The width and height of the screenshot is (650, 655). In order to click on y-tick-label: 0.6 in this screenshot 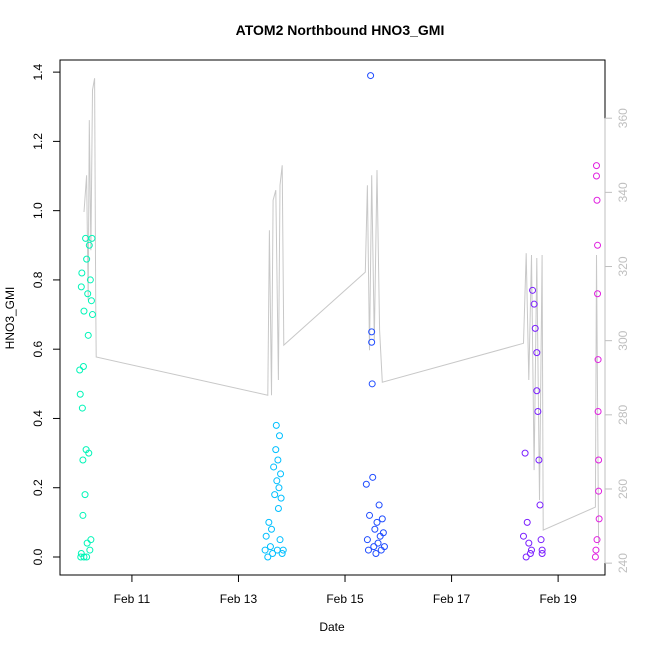, I will do `click(38, 349)`.